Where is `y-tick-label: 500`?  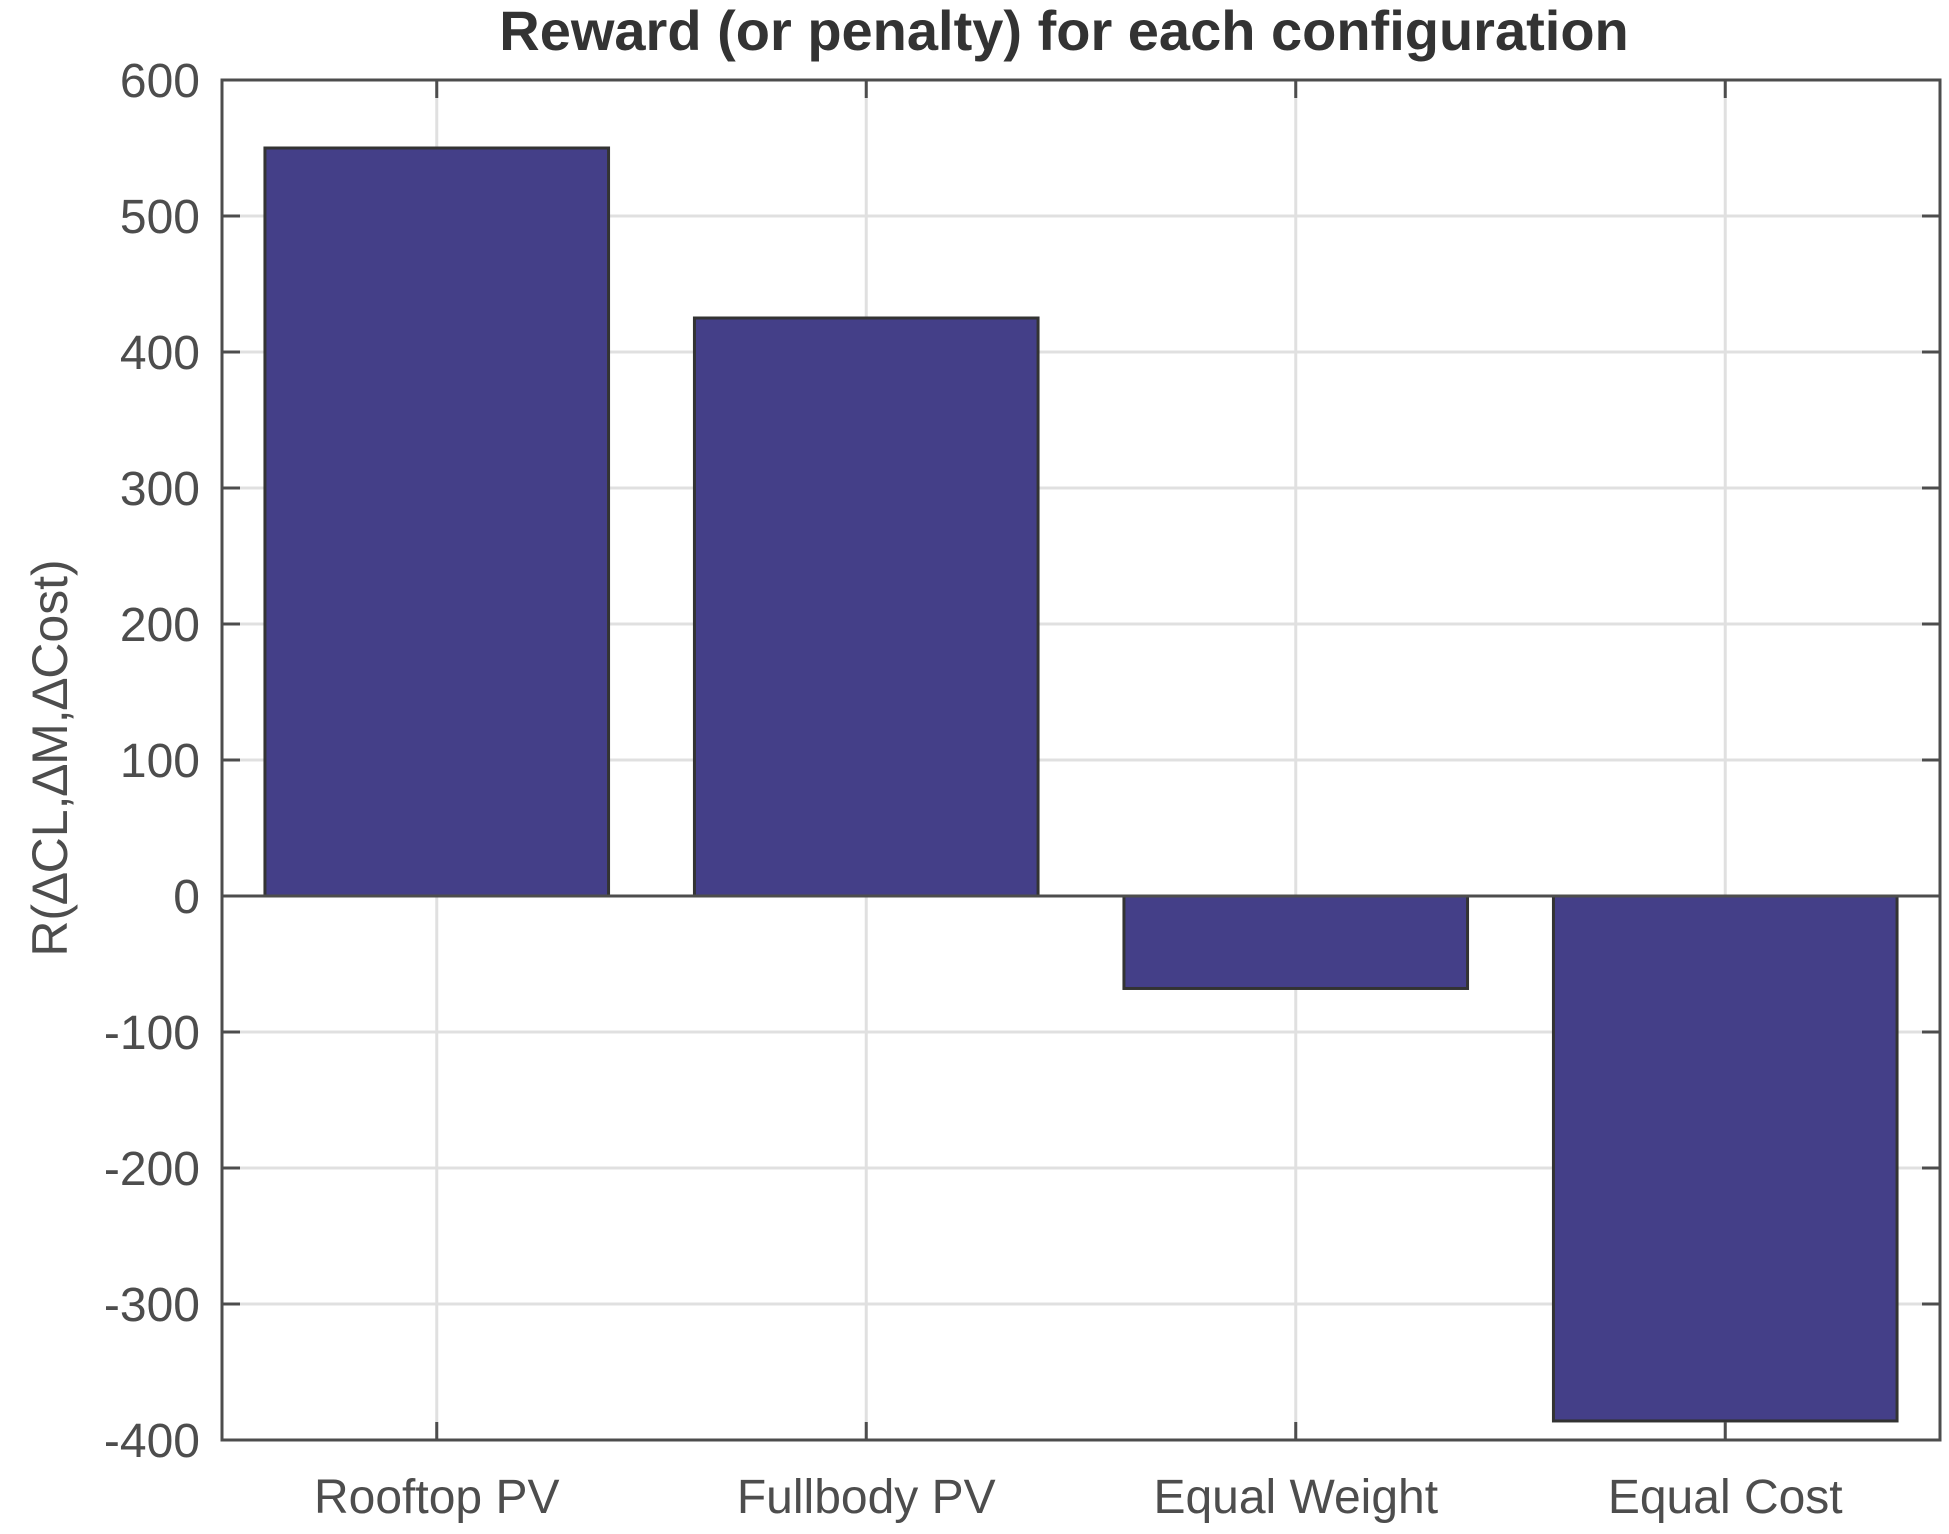 y-tick-label: 500 is located at coordinates (160, 217).